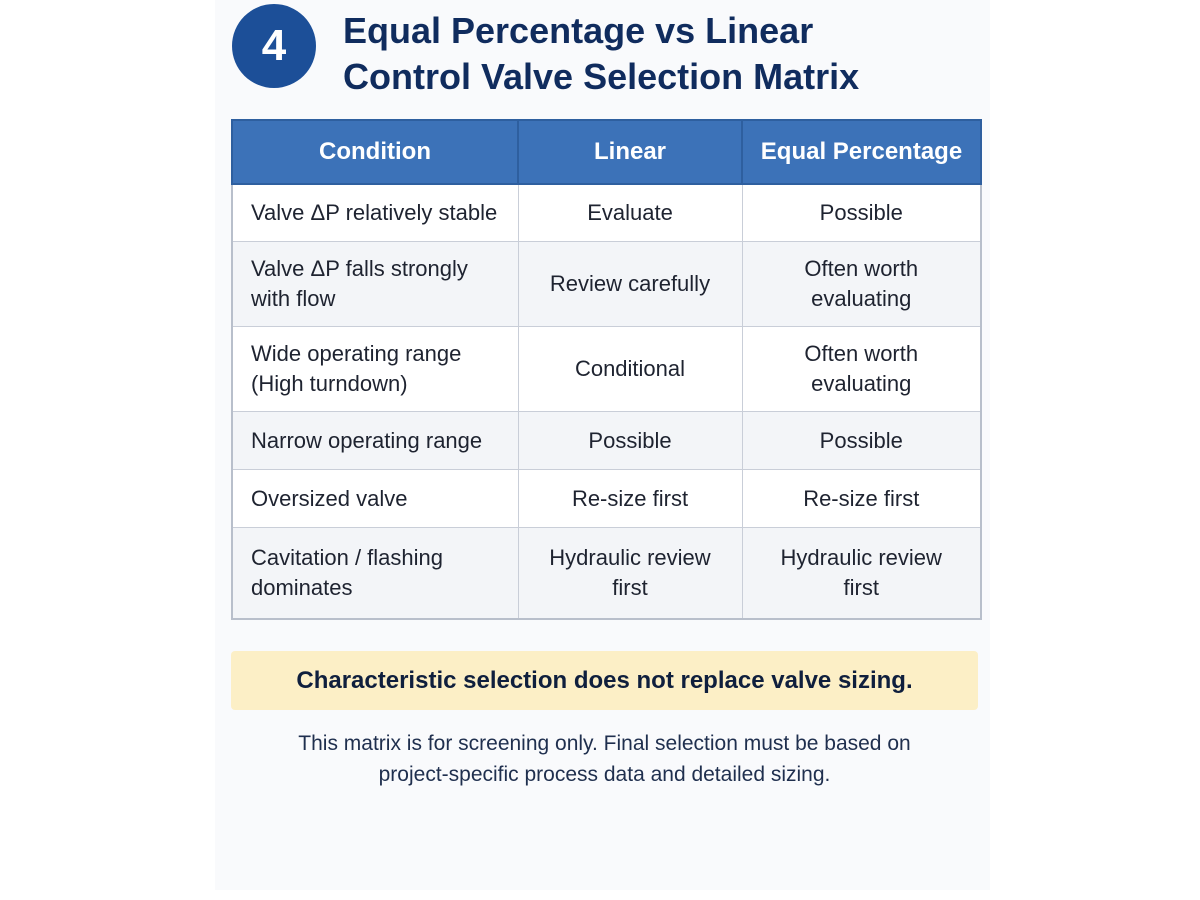 The width and height of the screenshot is (1200, 900). I want to click on condition-cell: Wide operating range (High turndown), so click(375, 369).